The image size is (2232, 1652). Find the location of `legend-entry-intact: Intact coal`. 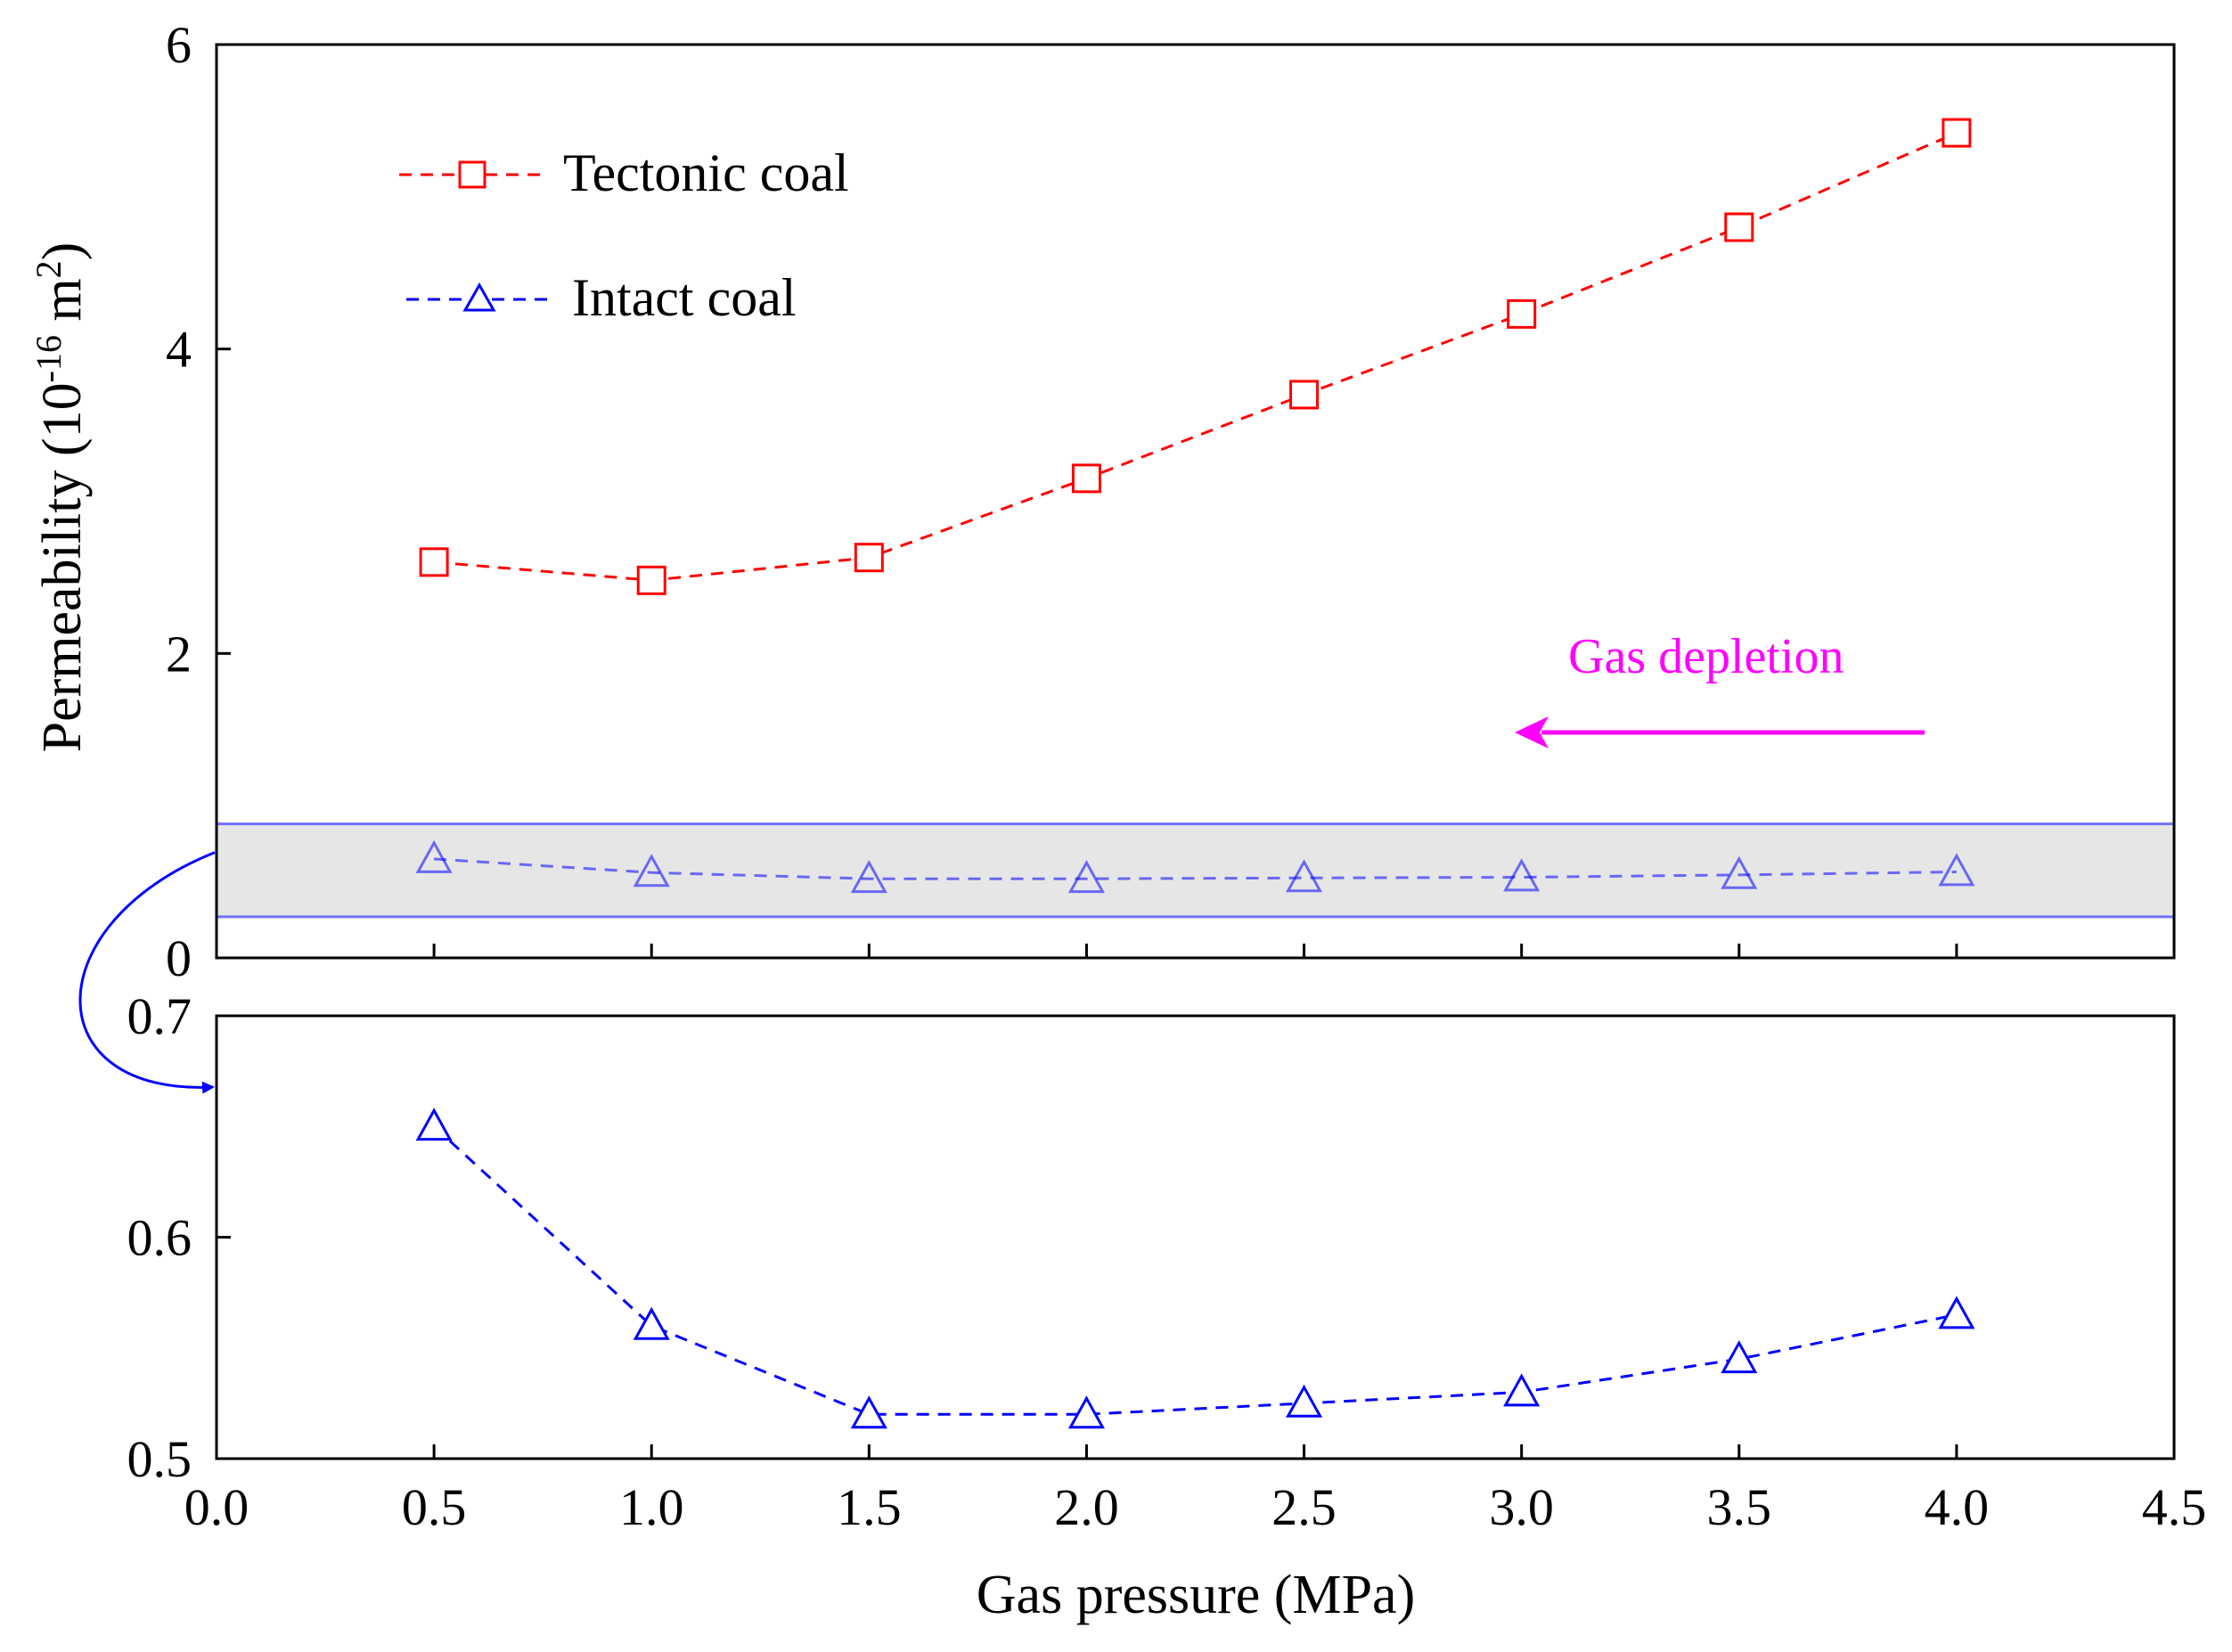

legend-entry-intact: Intact coal is located at coordinates (601, 297).